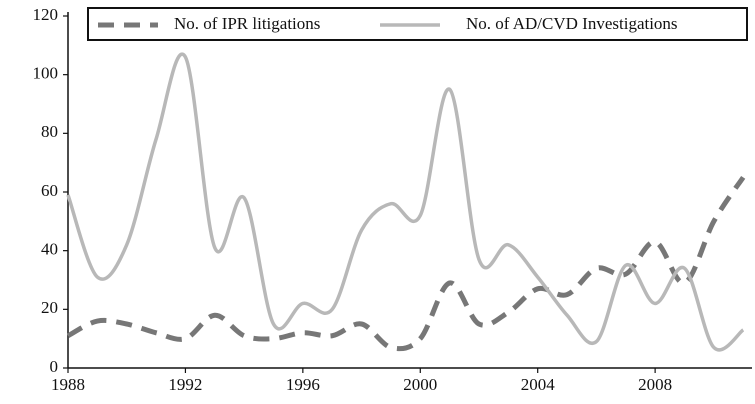  What do you see at coordinates (49, 307) in the screenshot?
I see `y-tick-label: 20` at bounding box center [49, 307].